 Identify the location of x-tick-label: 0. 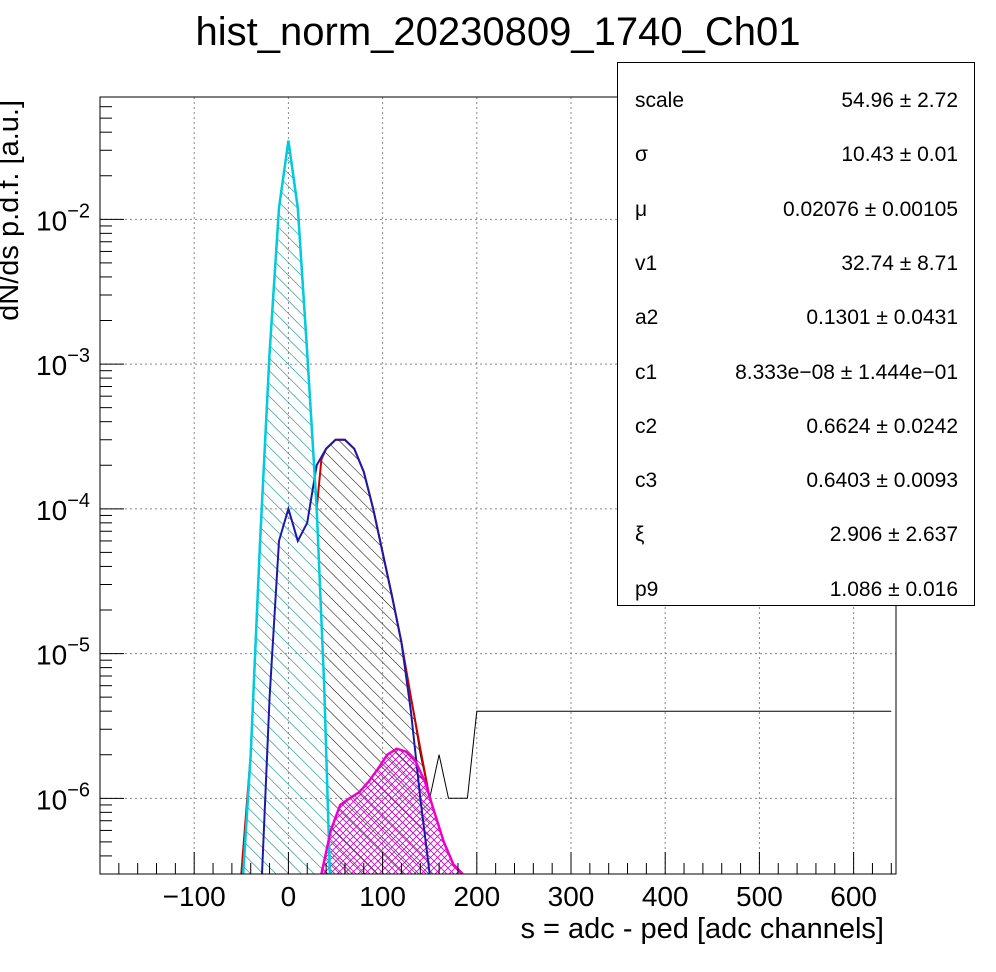
(289, 896).